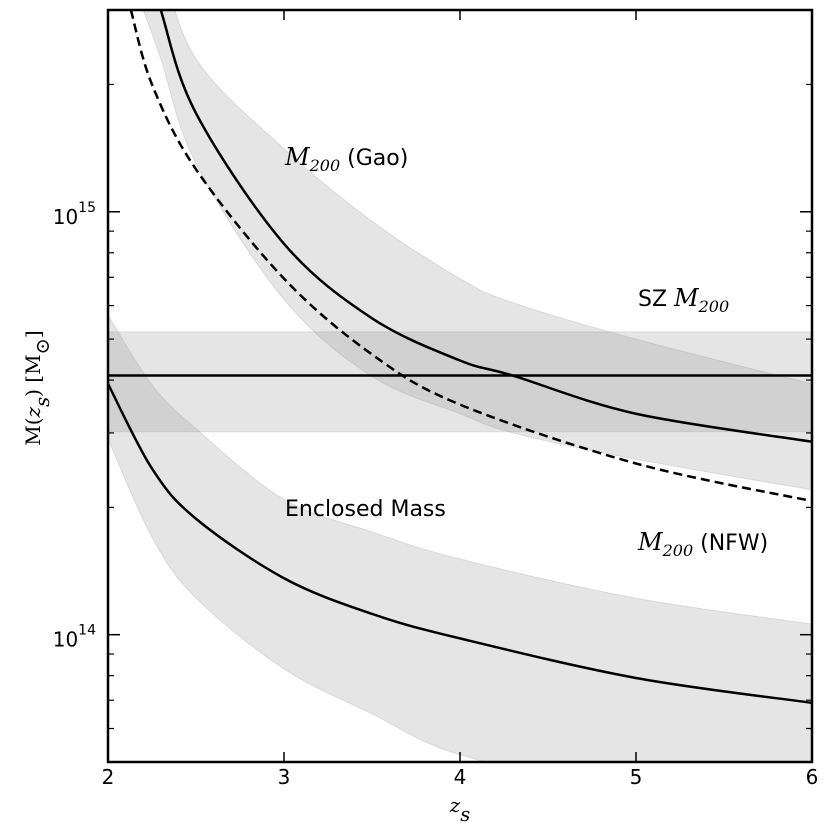  Describe the element at coordinates (284, 777) in the screenshot. I see `x-tick-label: 3` at that location.